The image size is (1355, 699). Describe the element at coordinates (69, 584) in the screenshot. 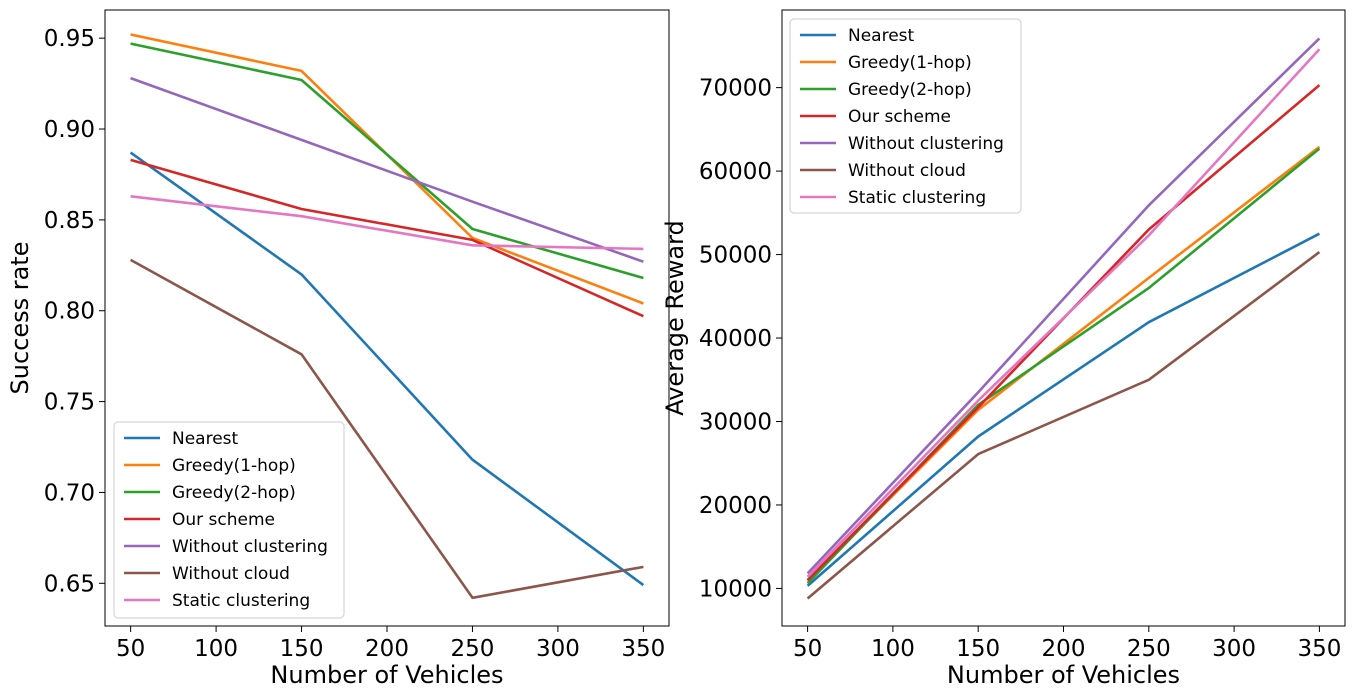

I see `y-tick-label: 0.65` at that location.